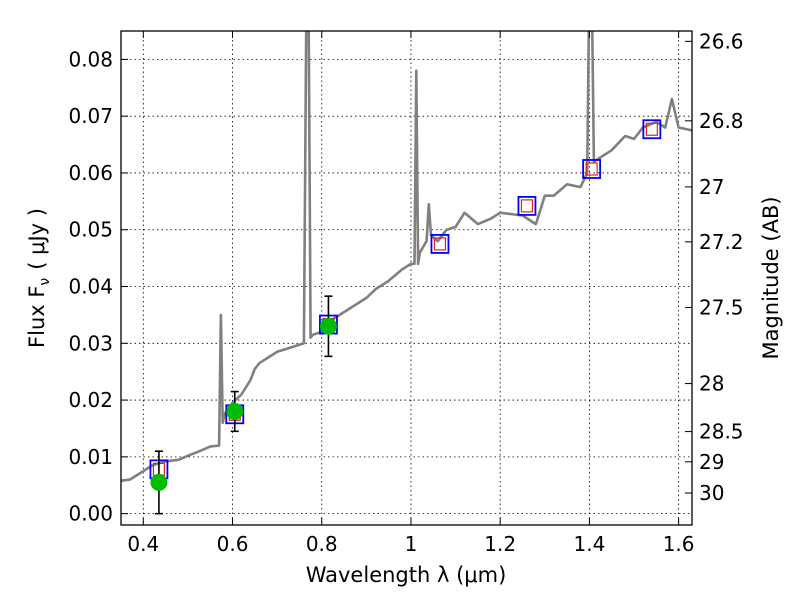 The image size is (800, 600). Describe the element at coordinates (406, 575) in the screenshot. I see `x-axis-label: Wavelength λ (μm)` at that location.